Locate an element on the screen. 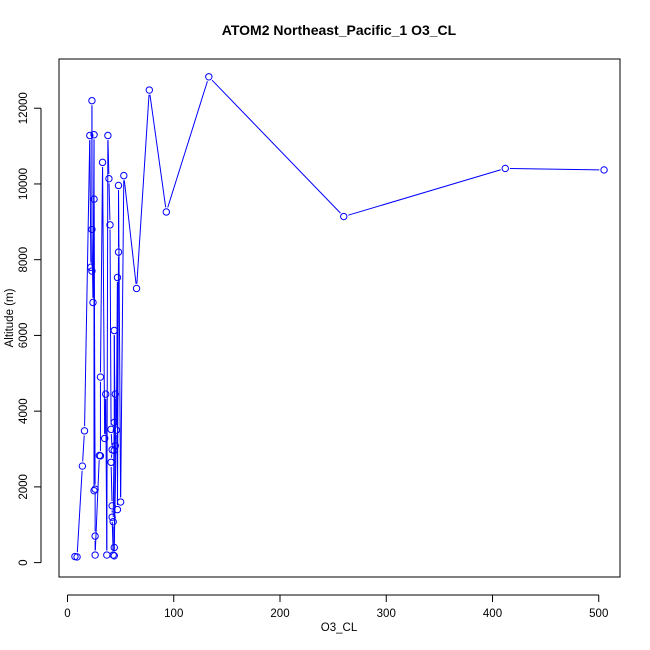 The image size is (650, 650). y-axis: 0 2000 4000 6000 8000 10000 12000 is located at coordinates (30, 329).